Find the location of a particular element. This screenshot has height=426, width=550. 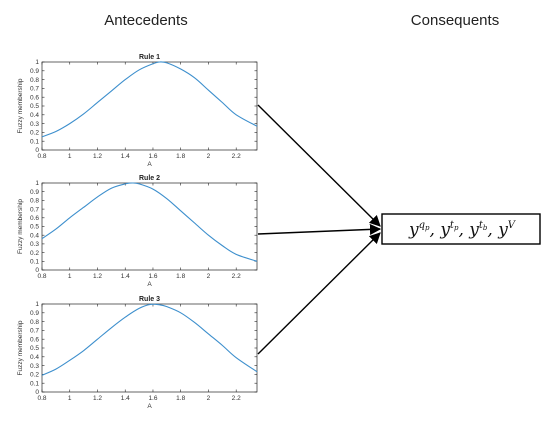

rule-1-y-tick-label: 0.8 is located at coordinates (34, 80).